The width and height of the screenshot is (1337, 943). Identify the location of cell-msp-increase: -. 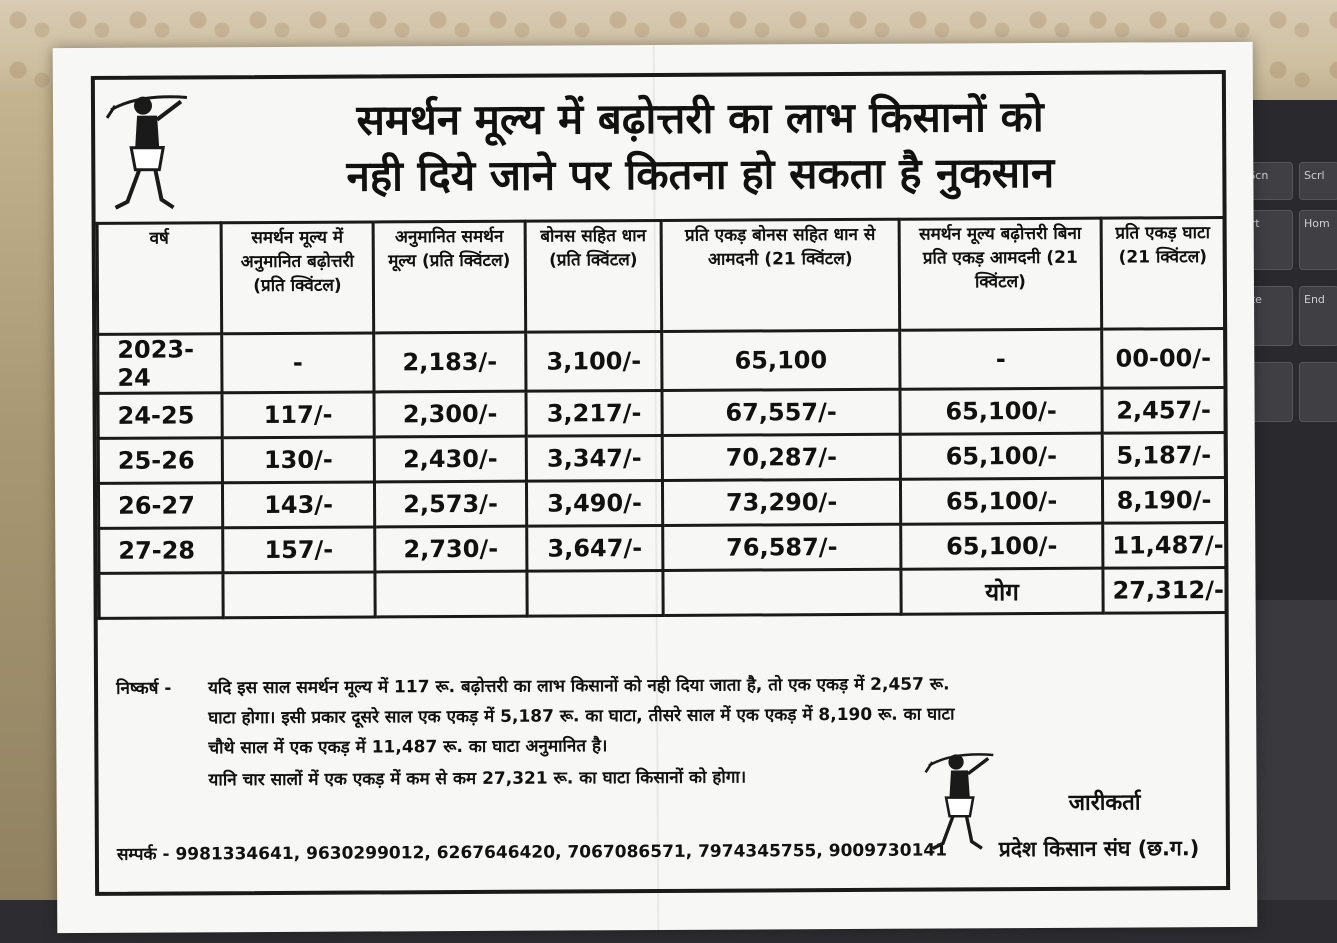
(297, 362).